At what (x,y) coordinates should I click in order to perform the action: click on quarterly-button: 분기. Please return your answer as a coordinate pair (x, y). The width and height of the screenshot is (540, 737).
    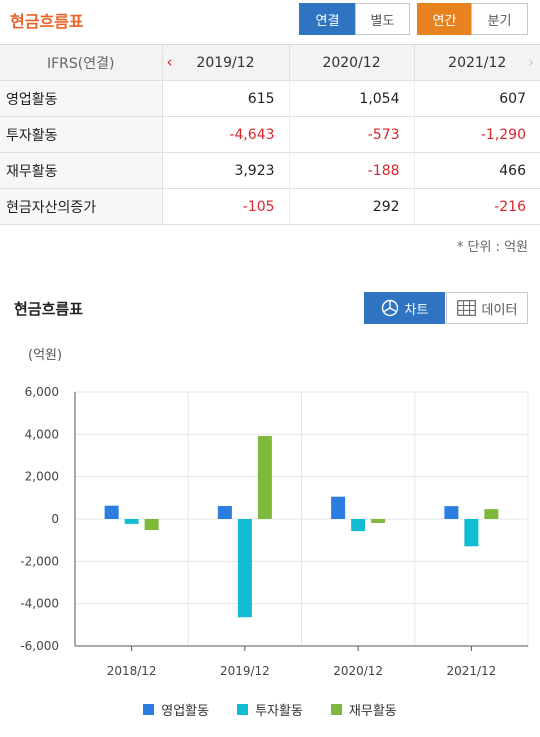
    Looking at the image, I should click on (499, 19).